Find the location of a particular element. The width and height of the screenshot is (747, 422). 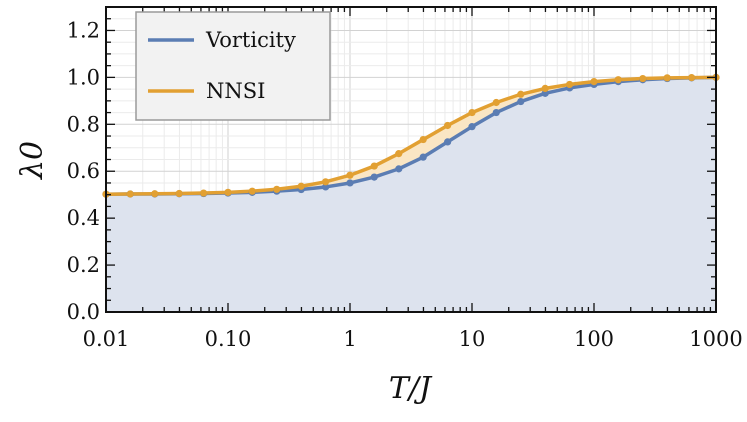

legend-label-vorticity: Vorticity is located at coordinates (250, 40).